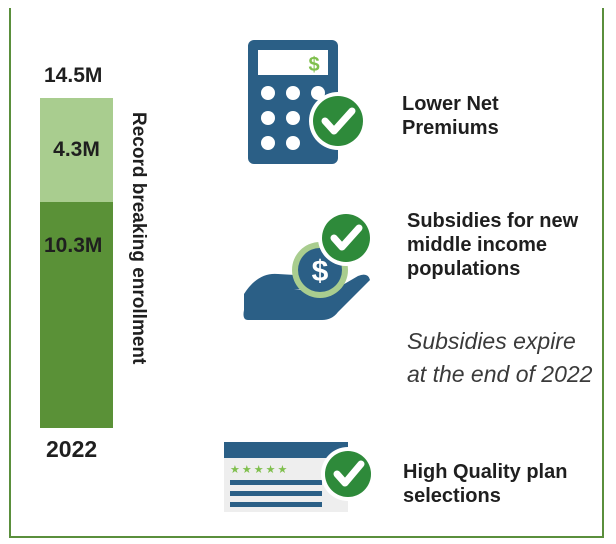 The image size is (616, 544). What do you see at coordinates (76, 315) in the screenshot?
I see `bar-segment-base-enrollment` at bounding box center [76, 315].